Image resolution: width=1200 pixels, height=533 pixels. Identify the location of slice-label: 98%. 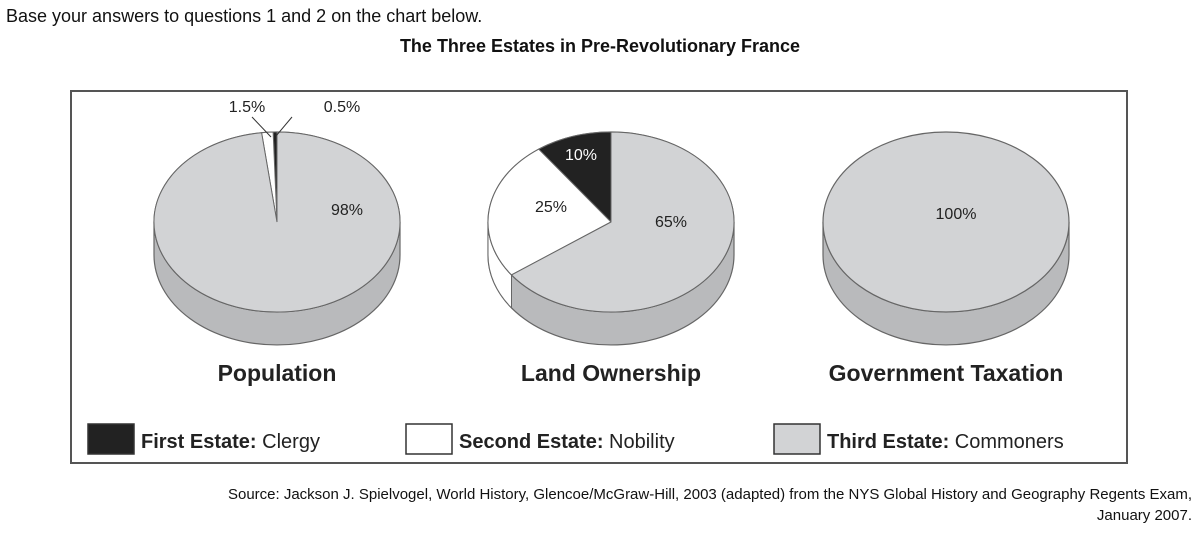
(347, 210).